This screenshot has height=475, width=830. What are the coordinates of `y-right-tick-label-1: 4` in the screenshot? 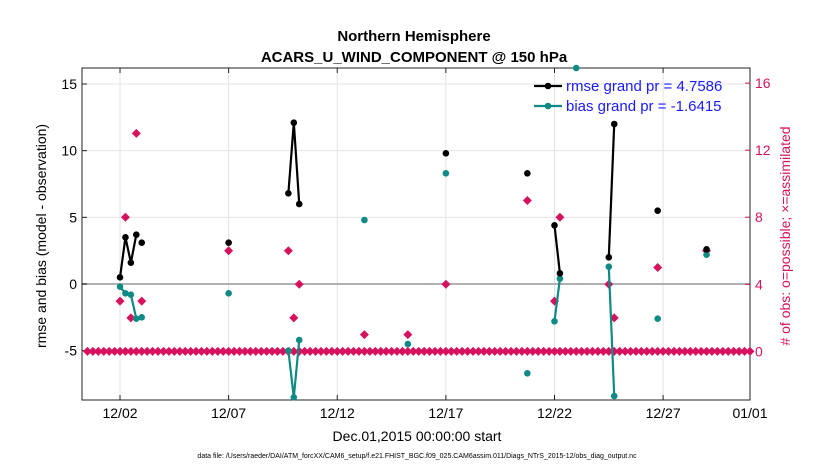 It's located at (759, 284).